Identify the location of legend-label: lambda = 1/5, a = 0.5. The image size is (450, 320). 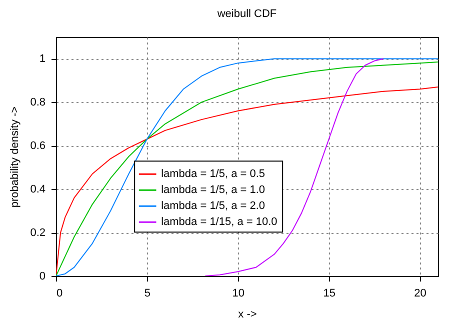
(213, 174).